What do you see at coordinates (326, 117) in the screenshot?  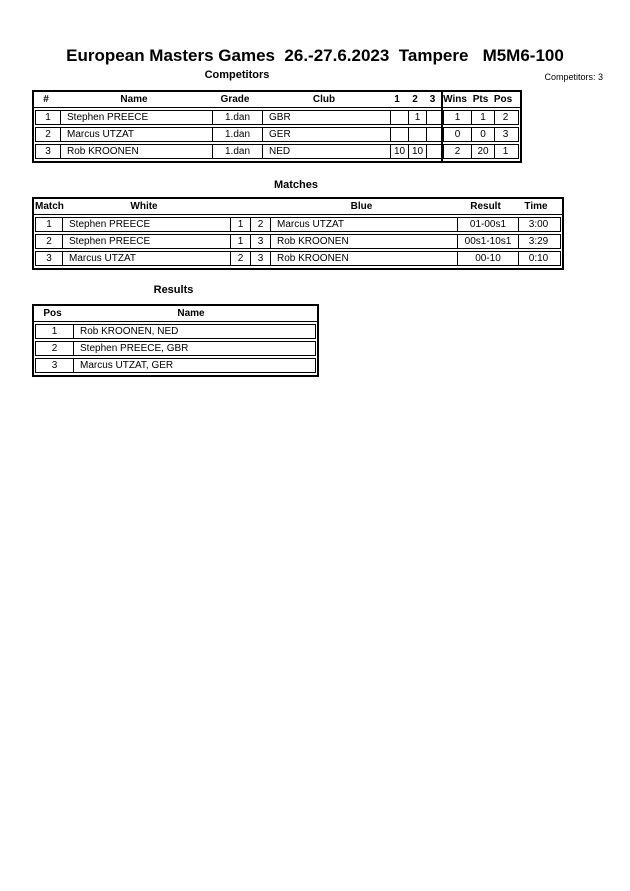 I see `competitor-club: GBR` at bounding box center [326, 117].